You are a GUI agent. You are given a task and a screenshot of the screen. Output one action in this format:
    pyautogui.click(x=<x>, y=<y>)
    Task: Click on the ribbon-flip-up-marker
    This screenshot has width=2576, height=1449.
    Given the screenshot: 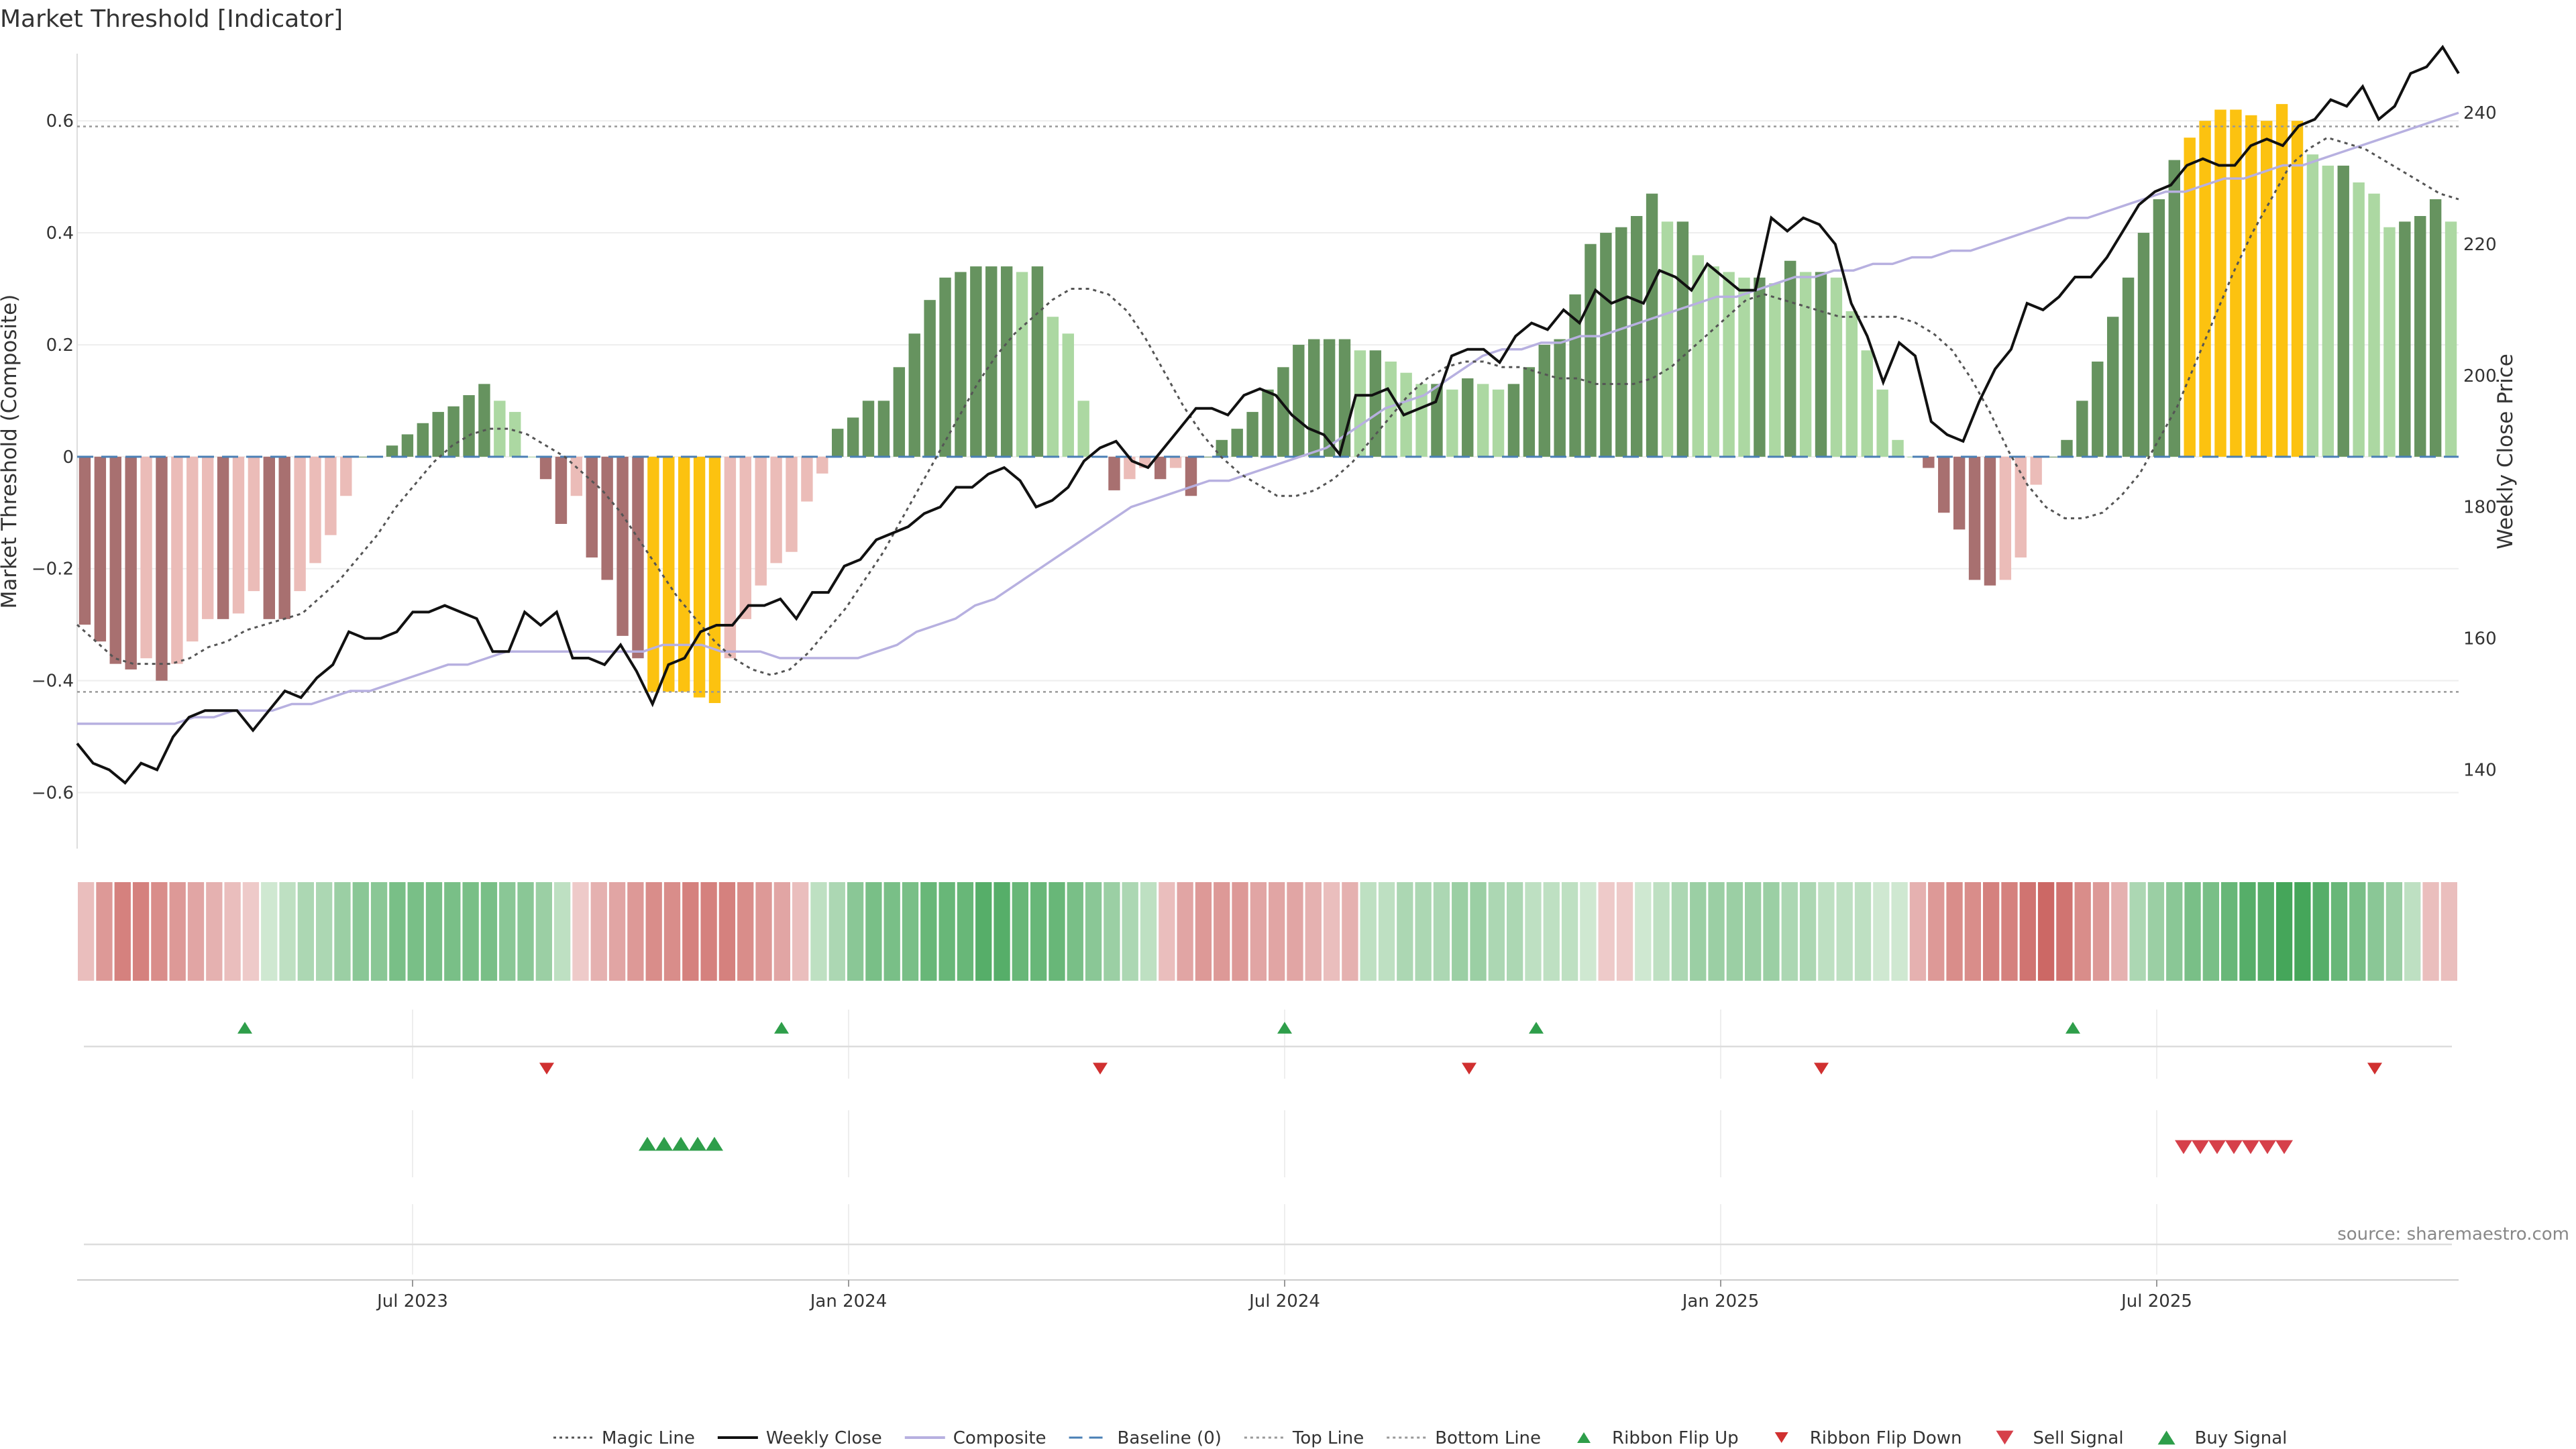 What is the action you would take?
    pyautogui.click(x=1536, y=1028)
    